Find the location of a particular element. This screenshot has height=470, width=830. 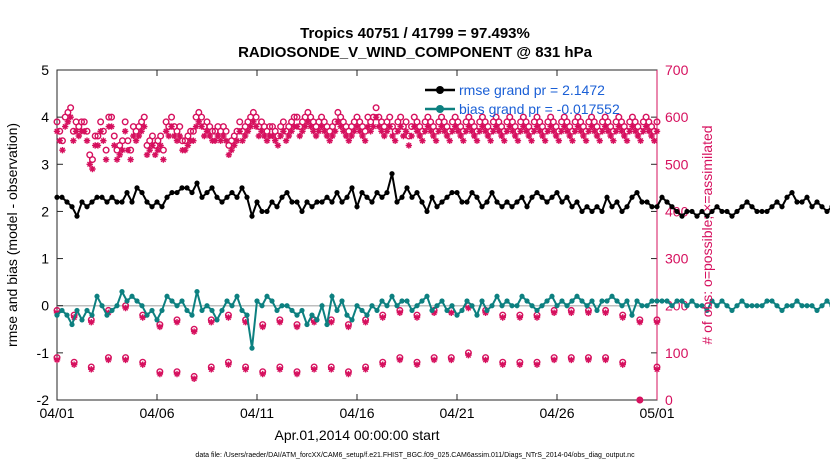

x-tick-label: 04/26 is located at coordinates (556, 413).